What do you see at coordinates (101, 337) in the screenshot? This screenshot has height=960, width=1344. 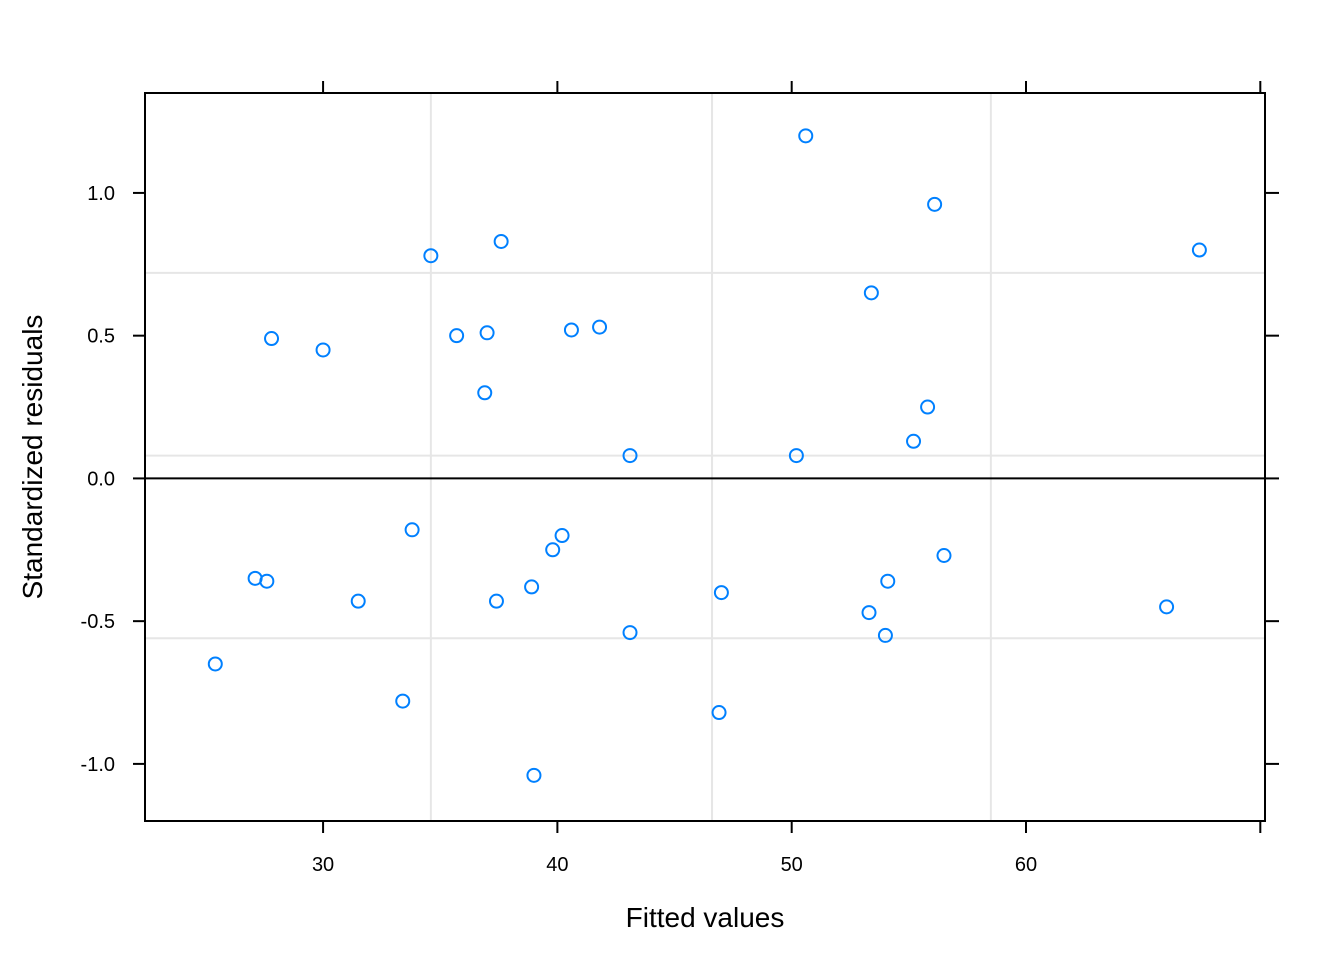 I see `y-tick-label: 0.5` at bounding box center [101, 337].